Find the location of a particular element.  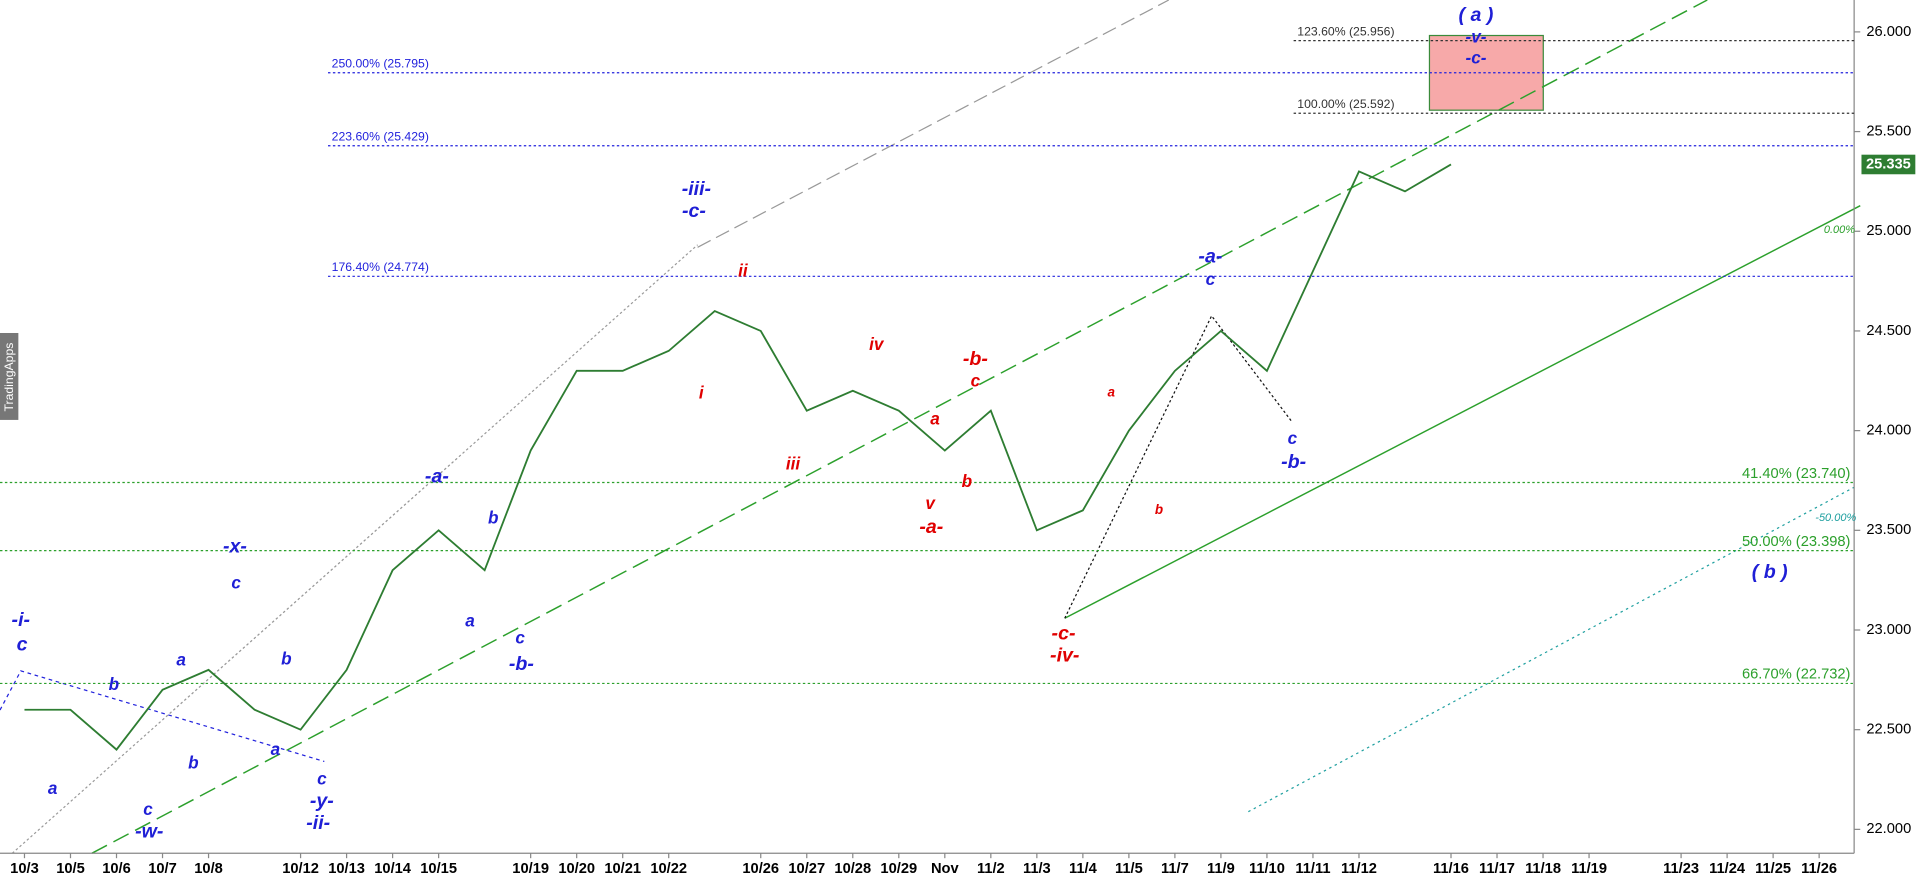

wave-label: ( b ) is located at coordinates (1770, 572).